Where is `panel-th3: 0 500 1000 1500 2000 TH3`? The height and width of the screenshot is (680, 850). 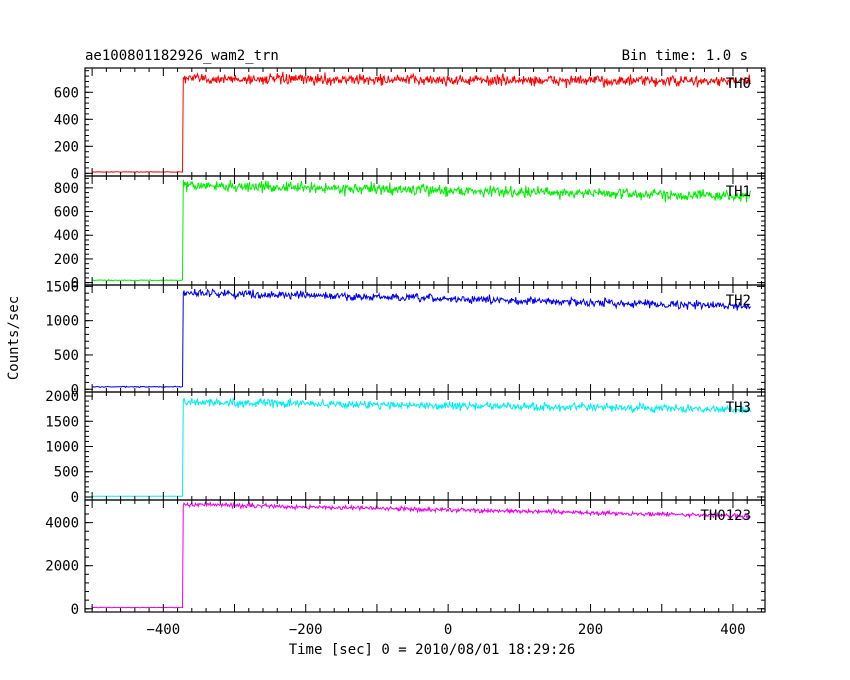 panel-th3: 0 500 1000 1500 2000 TH3 is located at coordinates (405, 447).